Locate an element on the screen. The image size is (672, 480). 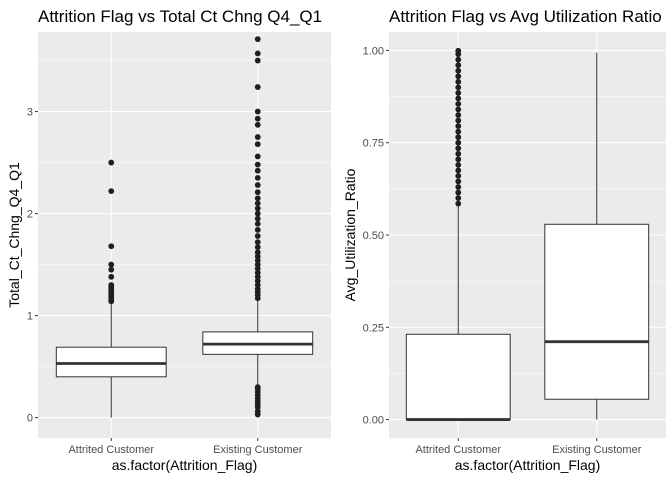
y-tick-label: 0.25 is located at coordinates (373, 328).